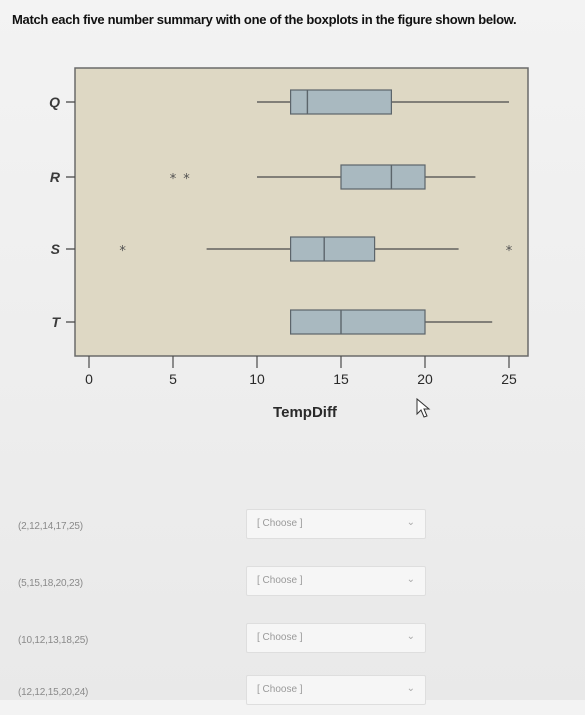 This screenshot has width=585, height=715. Describe the element at coordinates (53, 692) in the screenshot. I see `five-number-summary: (12,12,15,20,24)` at that location.